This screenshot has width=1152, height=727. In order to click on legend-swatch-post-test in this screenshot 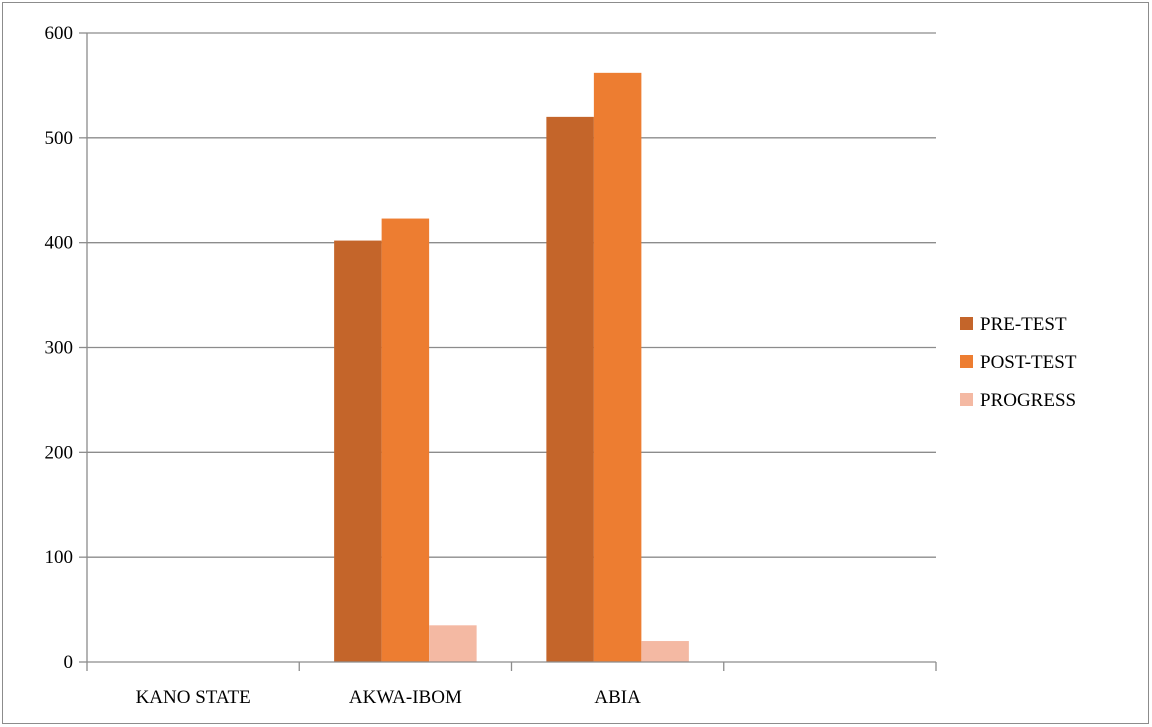, I will do `click(966, 361)`.